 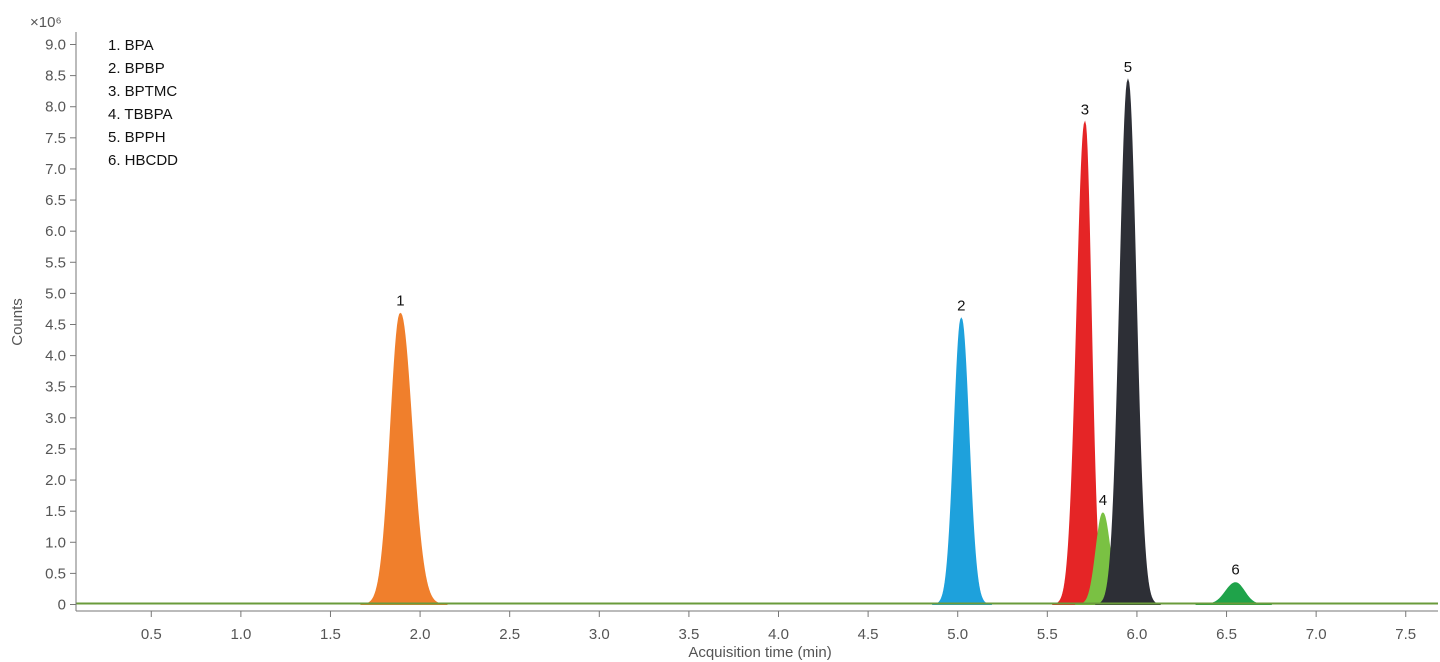 What do you see at coordinates (55, 325) in the screenshot?
I see `y-tick-label: 4.5` at bounding box center [55, 325].